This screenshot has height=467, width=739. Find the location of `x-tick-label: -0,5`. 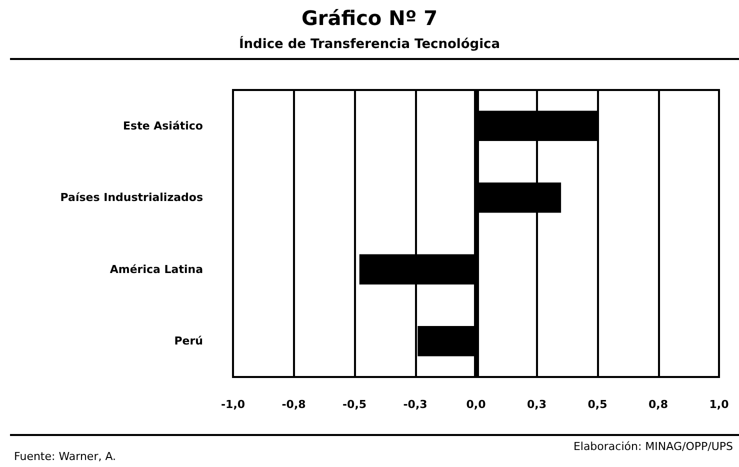

x-tick-label: -0,5 is located at coordinates (354, 404).